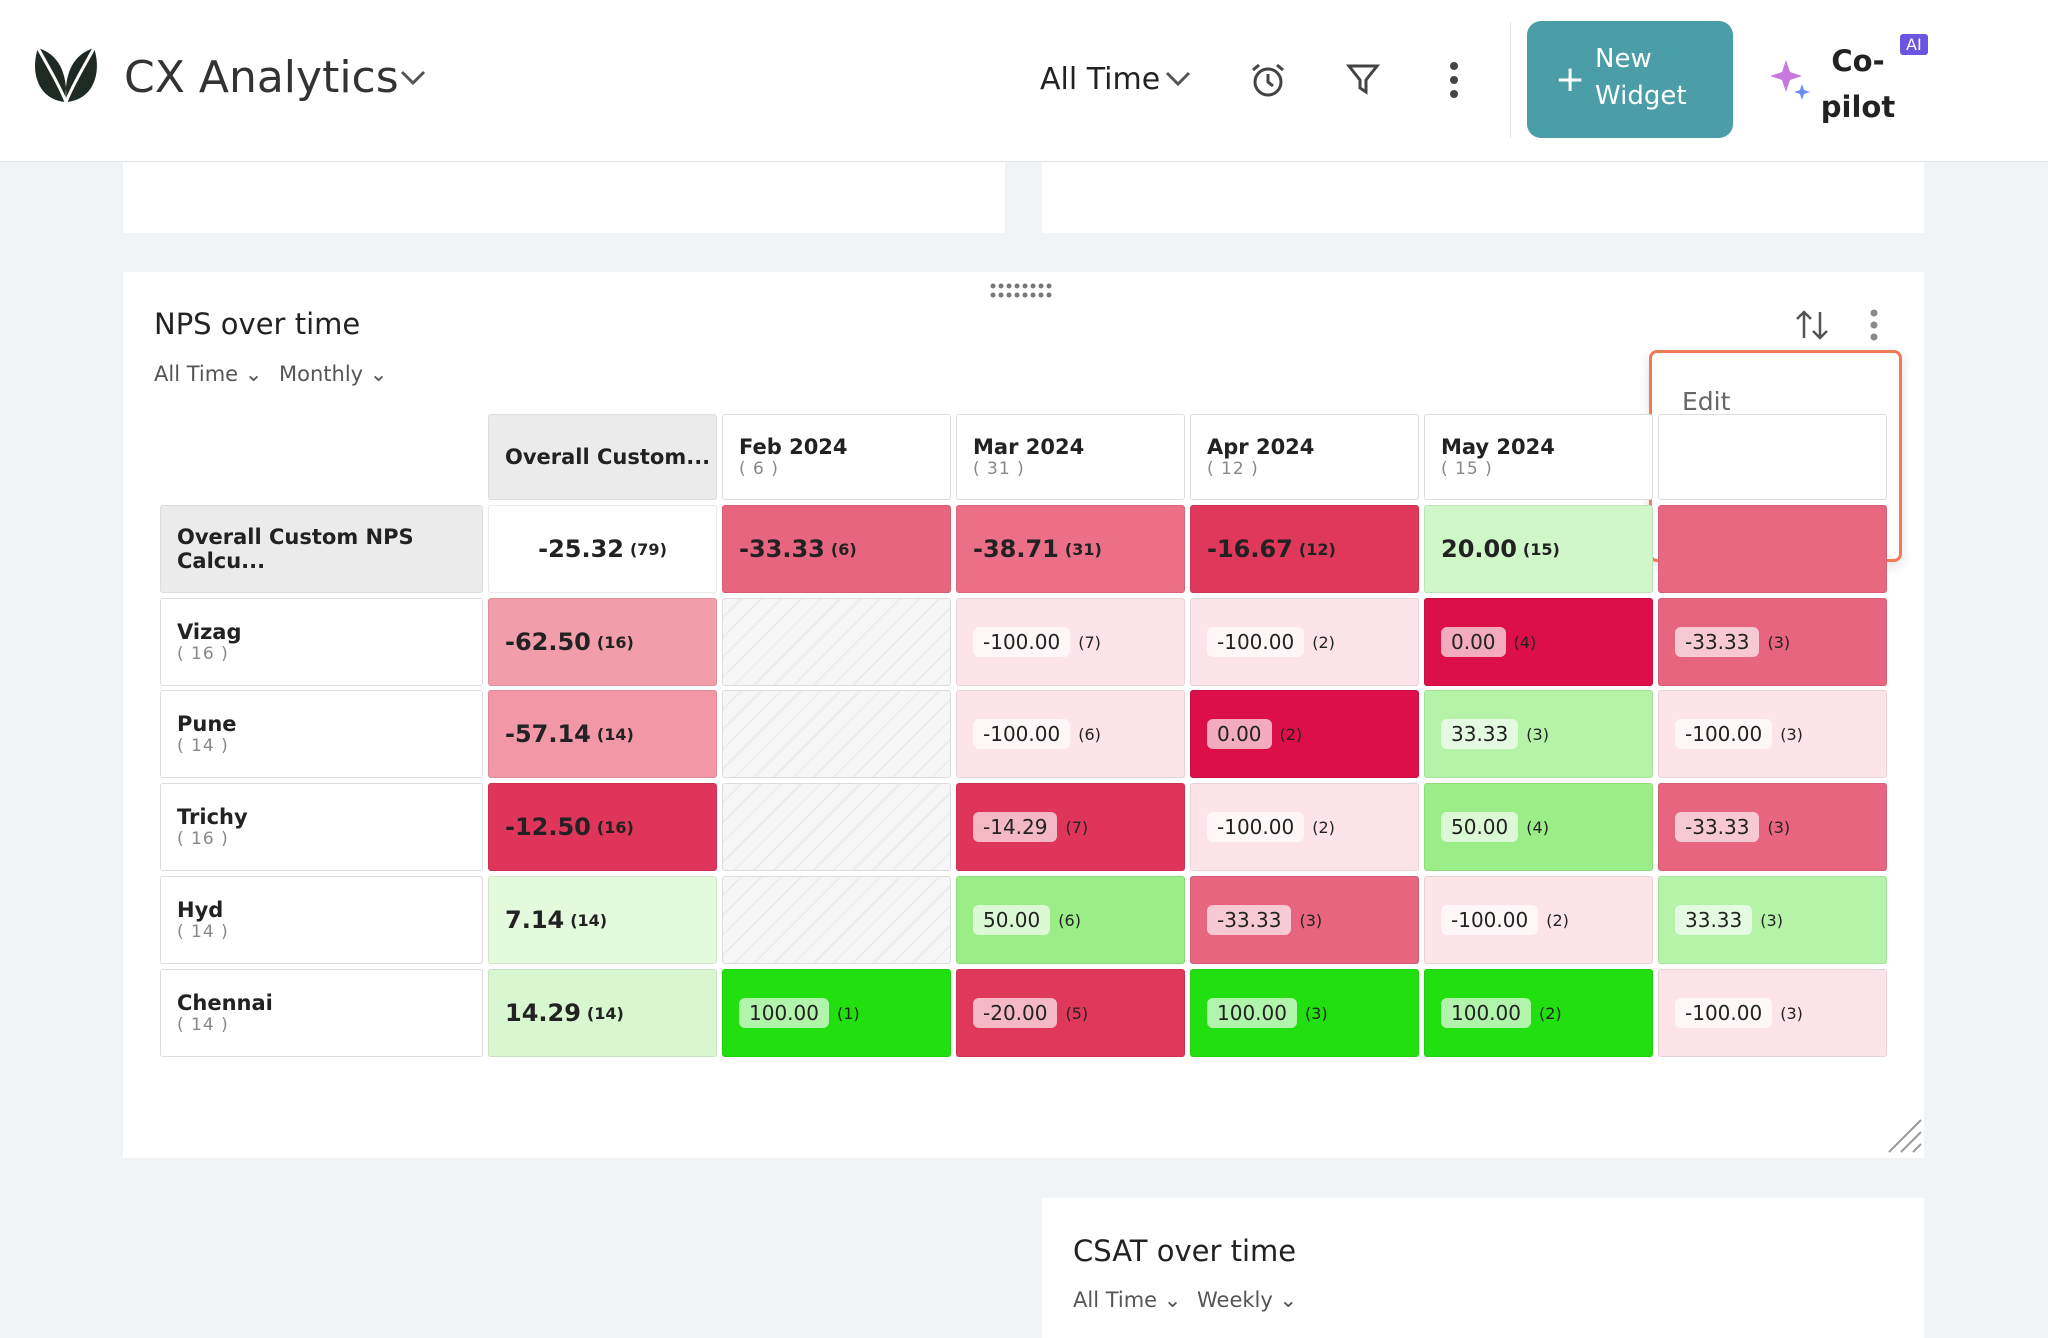 Image resolution: width=2048 pixels, height=1338 pixels. I want to click on resize-handle, so click(1905, 1136).